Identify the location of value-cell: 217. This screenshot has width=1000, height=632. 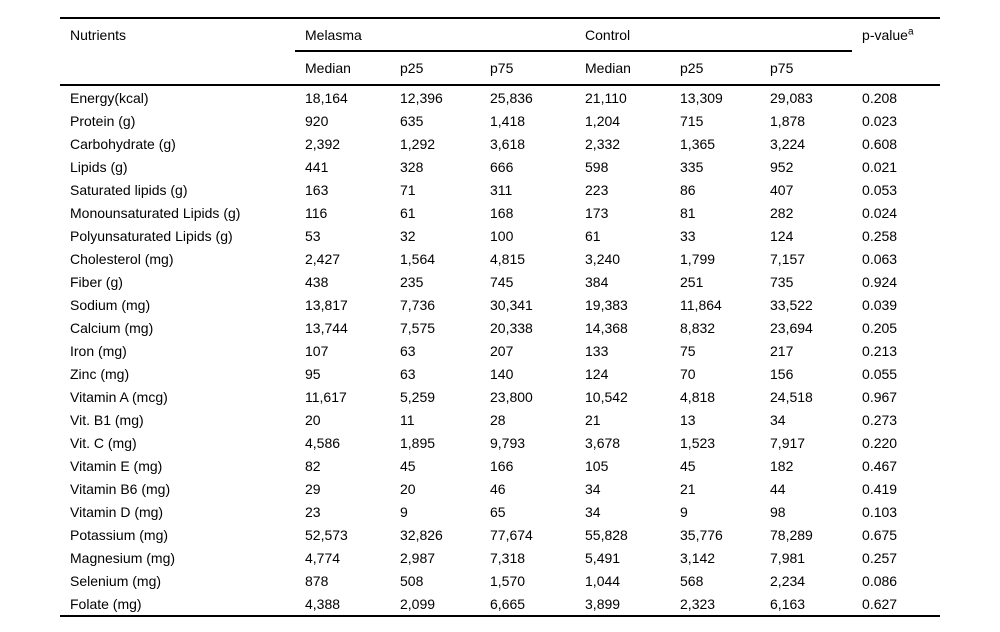
(782, 350).